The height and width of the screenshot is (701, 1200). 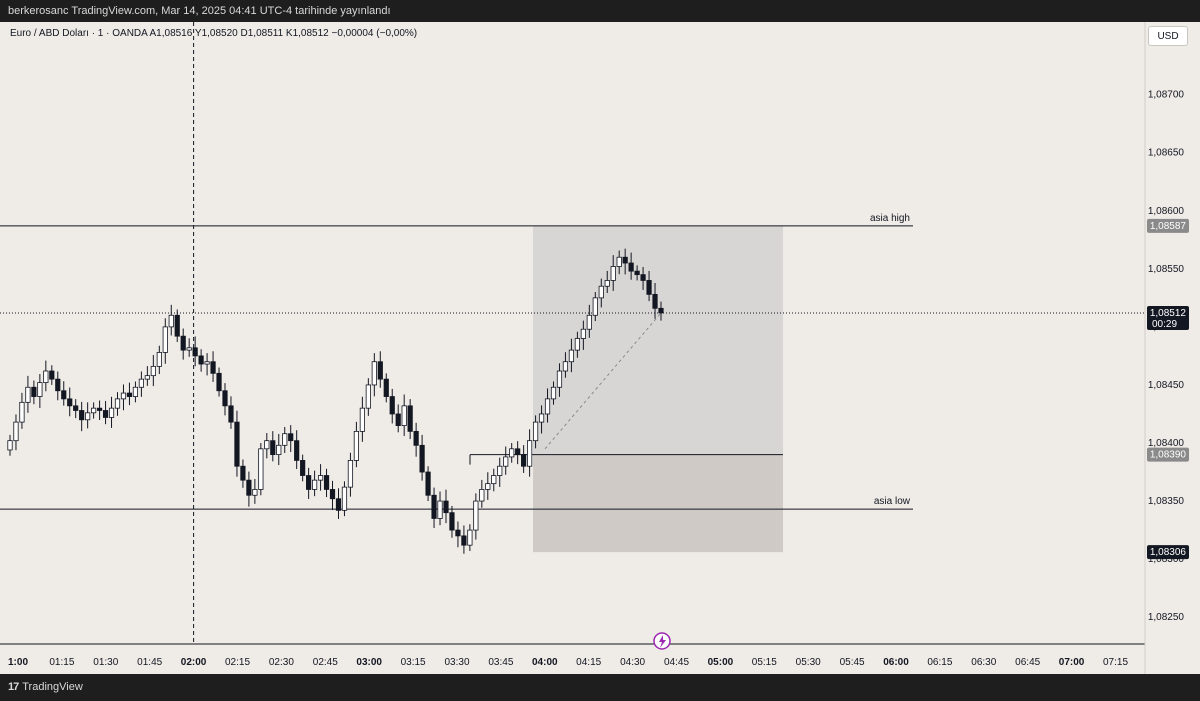 I want to click on zone-upper-box, so click(x=658, y=340).